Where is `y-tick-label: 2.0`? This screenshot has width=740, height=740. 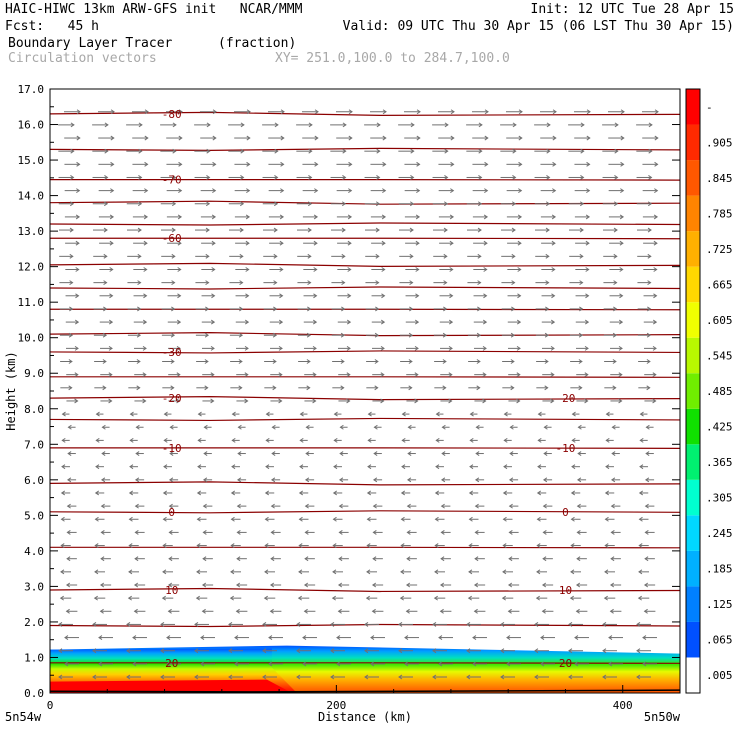
y-tick-label: 2.0 is located at coordinates (34, 622).